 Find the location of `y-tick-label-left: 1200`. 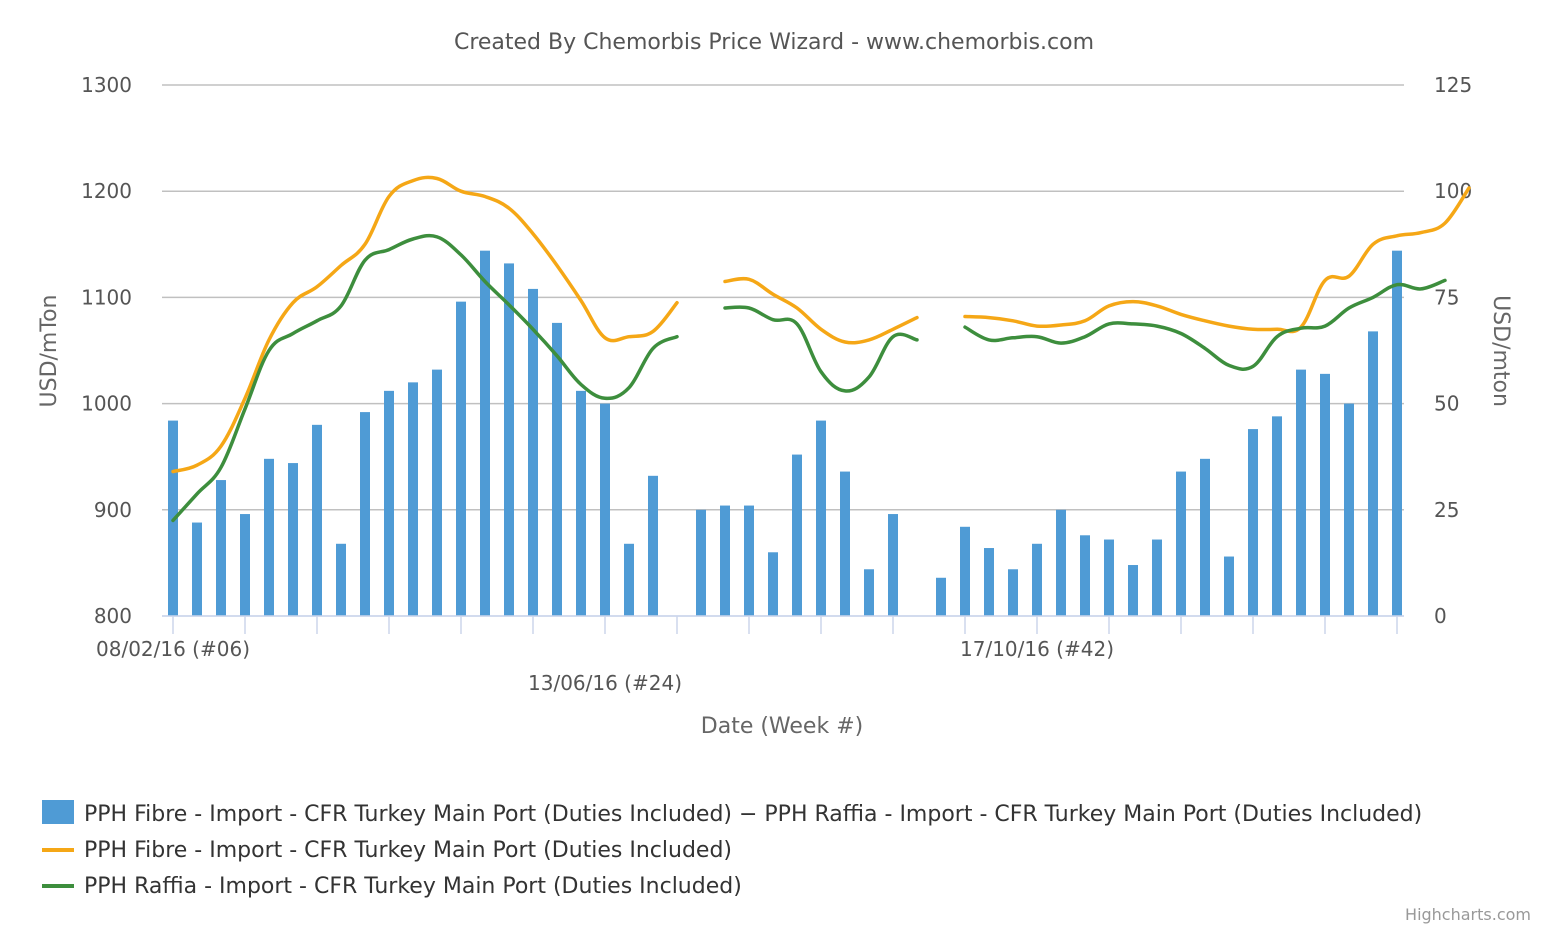

y-tick-label-left: 1200 is located at coordinates (106, 191).